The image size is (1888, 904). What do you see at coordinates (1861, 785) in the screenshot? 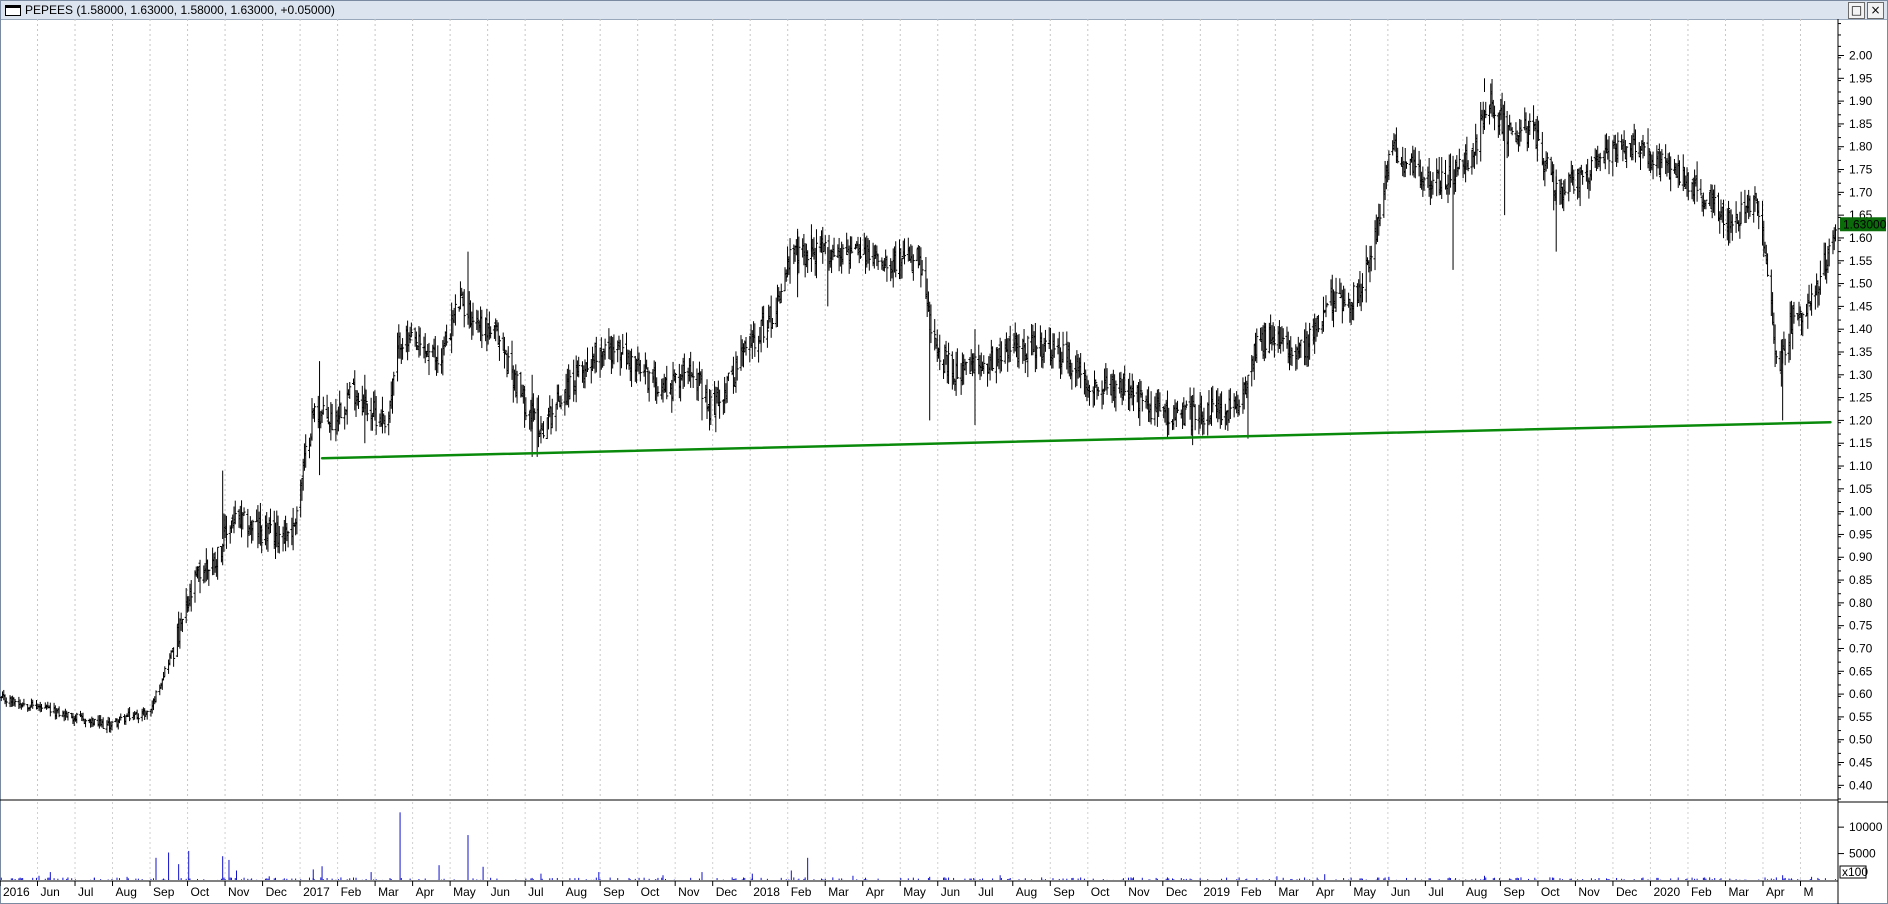
I see `y-tick-label: 0.40` at bounding box center [1861, 785].